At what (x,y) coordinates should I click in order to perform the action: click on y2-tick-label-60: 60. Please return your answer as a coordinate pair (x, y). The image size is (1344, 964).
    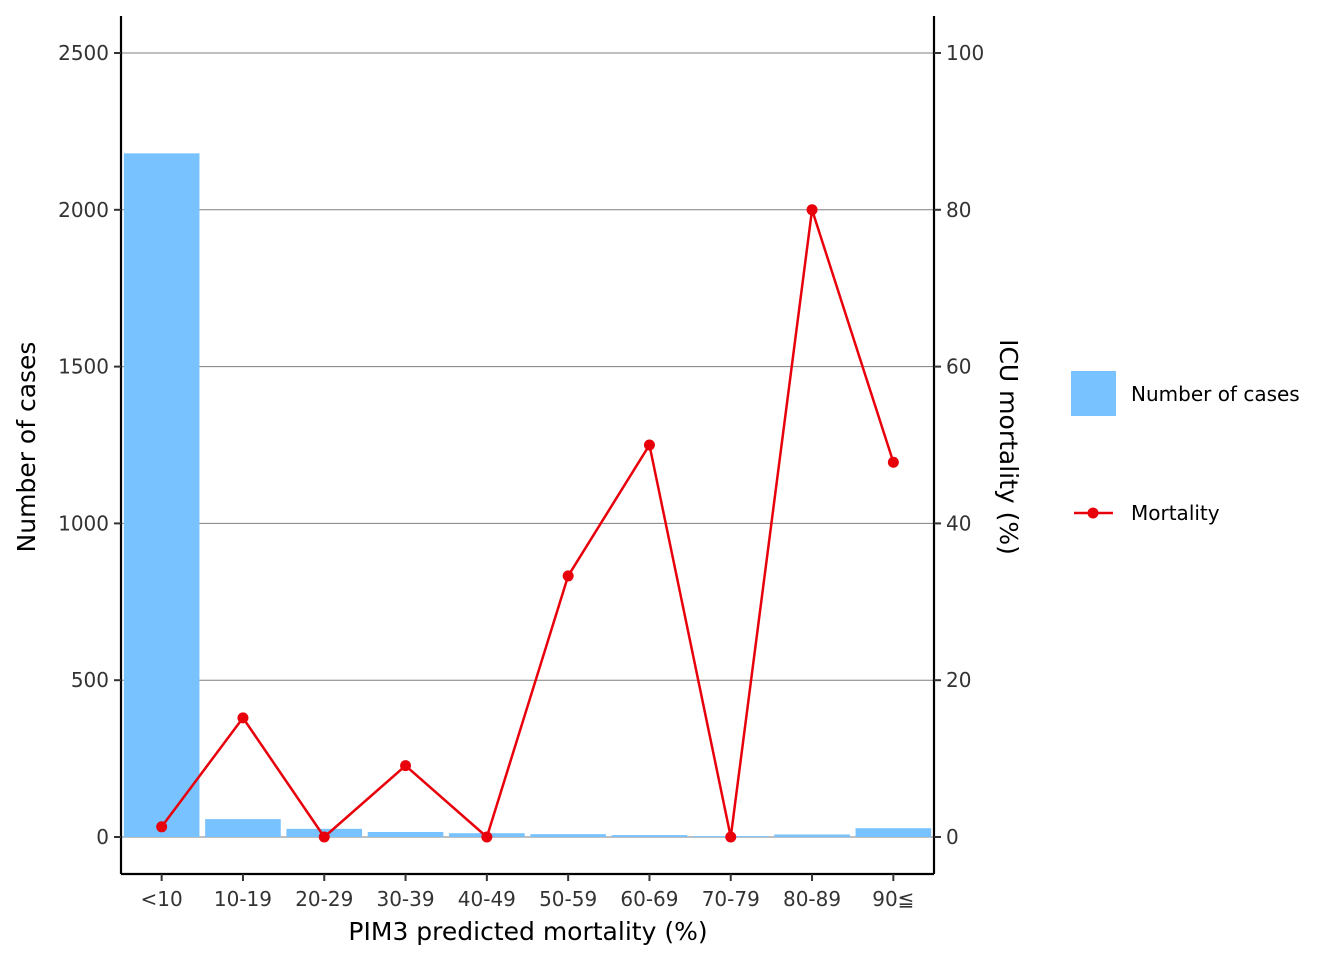
    Looking at the image, I should click on (958, 367).